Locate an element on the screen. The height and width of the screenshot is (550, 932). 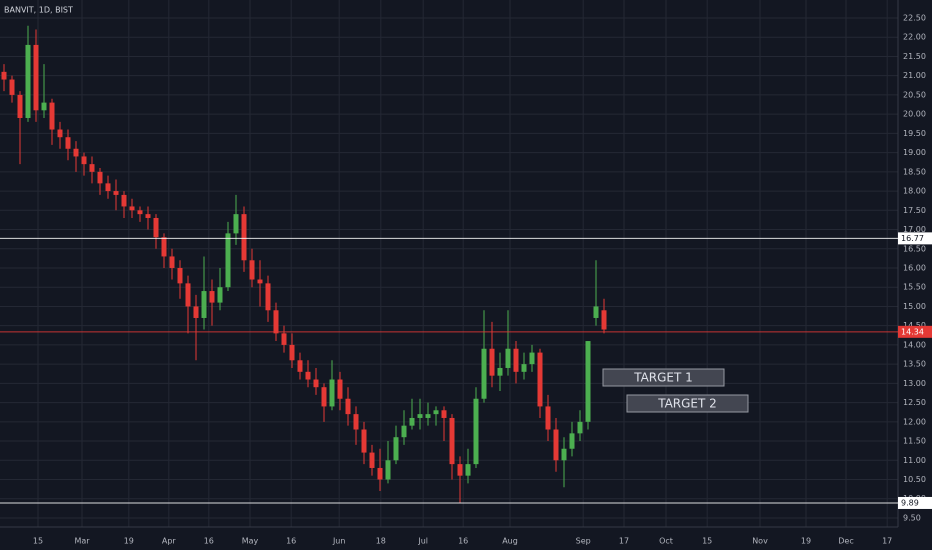
y-tick-label: 16.00 is located at coordinates (914, 267).